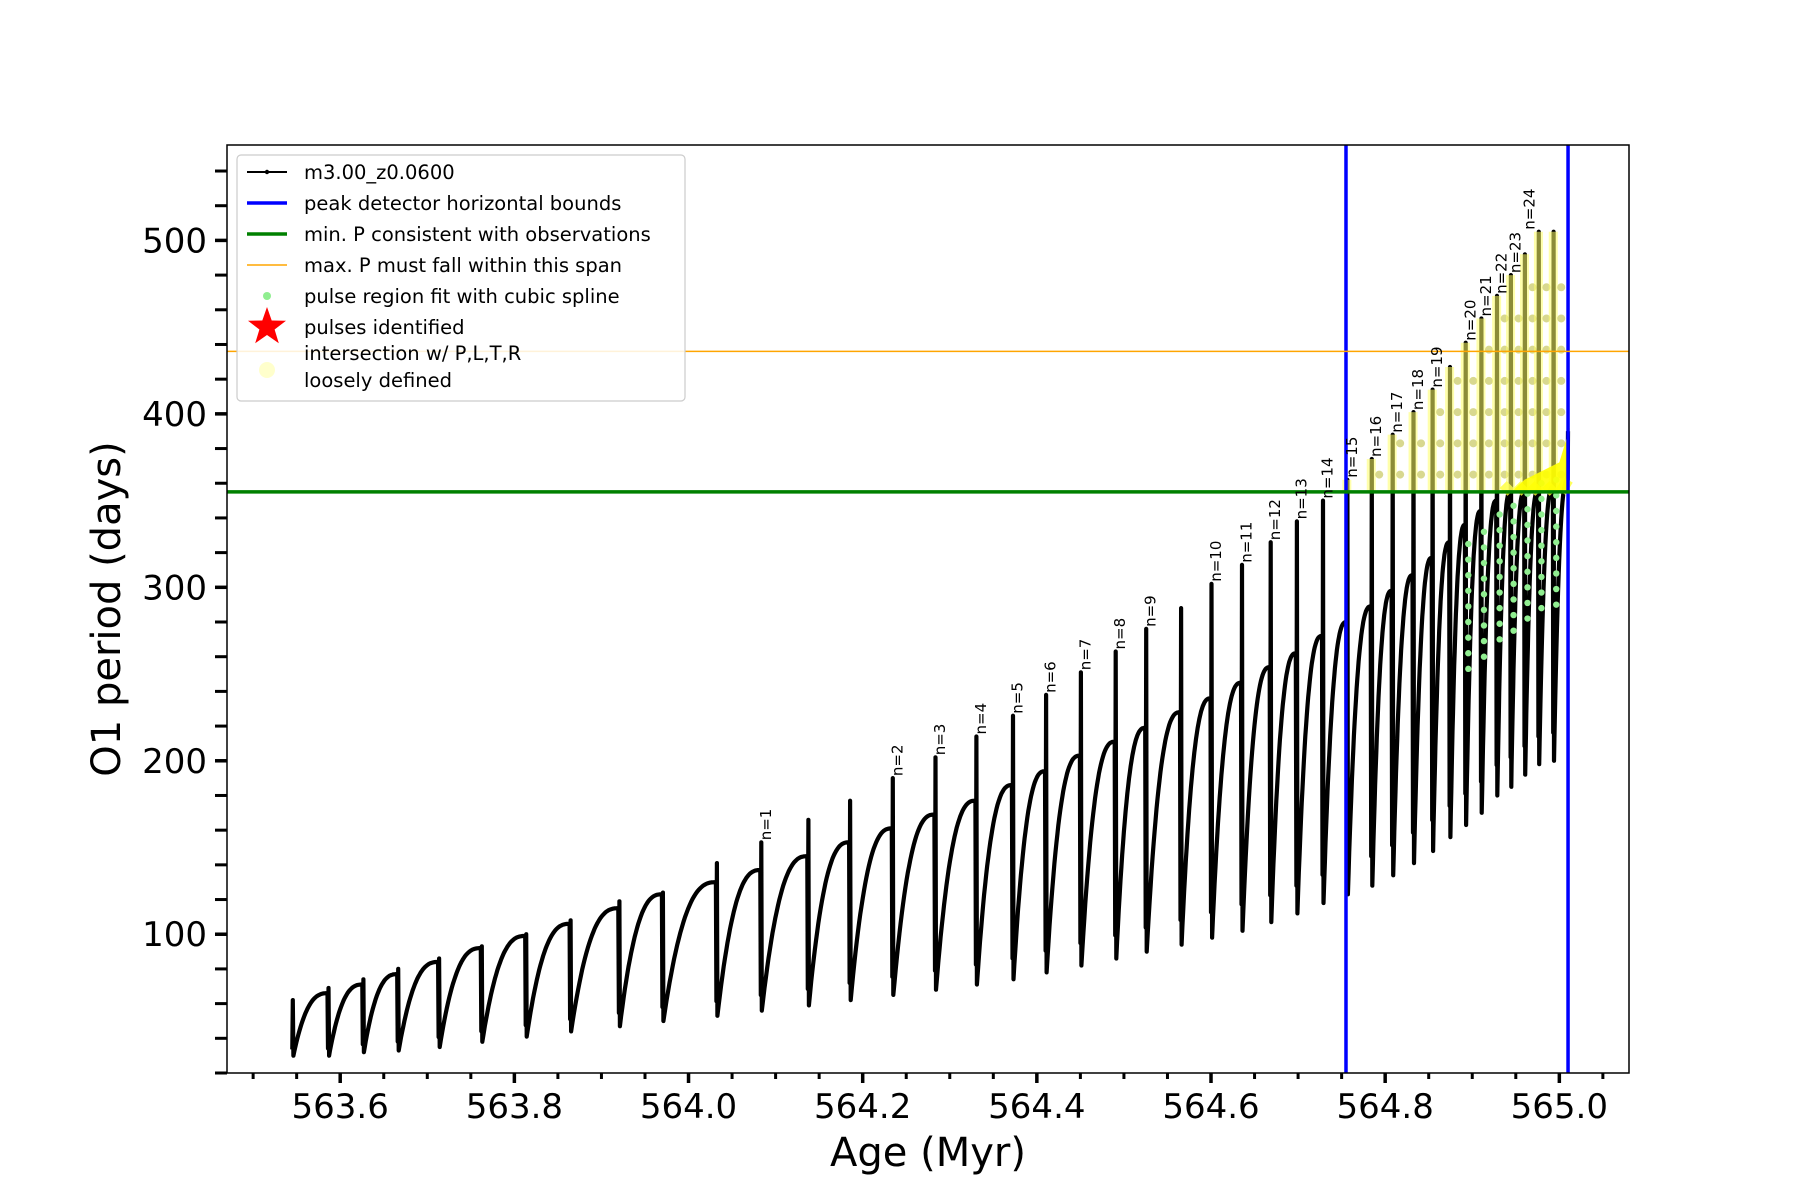 The image size is (1800, 1200). Describe the element at coordinates (174, 935) in the screenshot. I see `y-tick-label: 100` at that location.